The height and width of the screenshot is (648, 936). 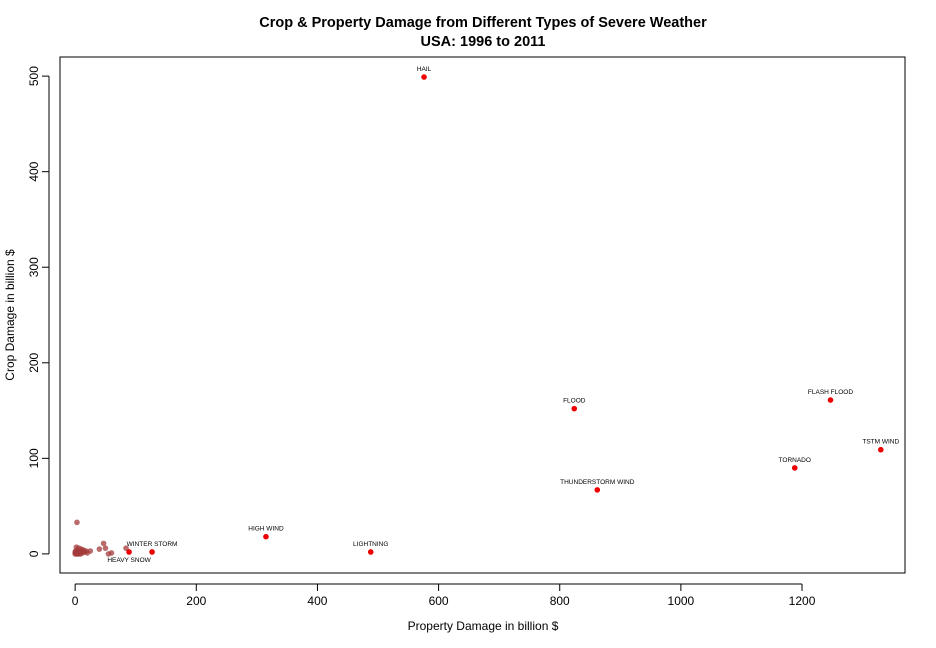 I want to click on point-label: HIGH WIND, so click(x=266, y=529).